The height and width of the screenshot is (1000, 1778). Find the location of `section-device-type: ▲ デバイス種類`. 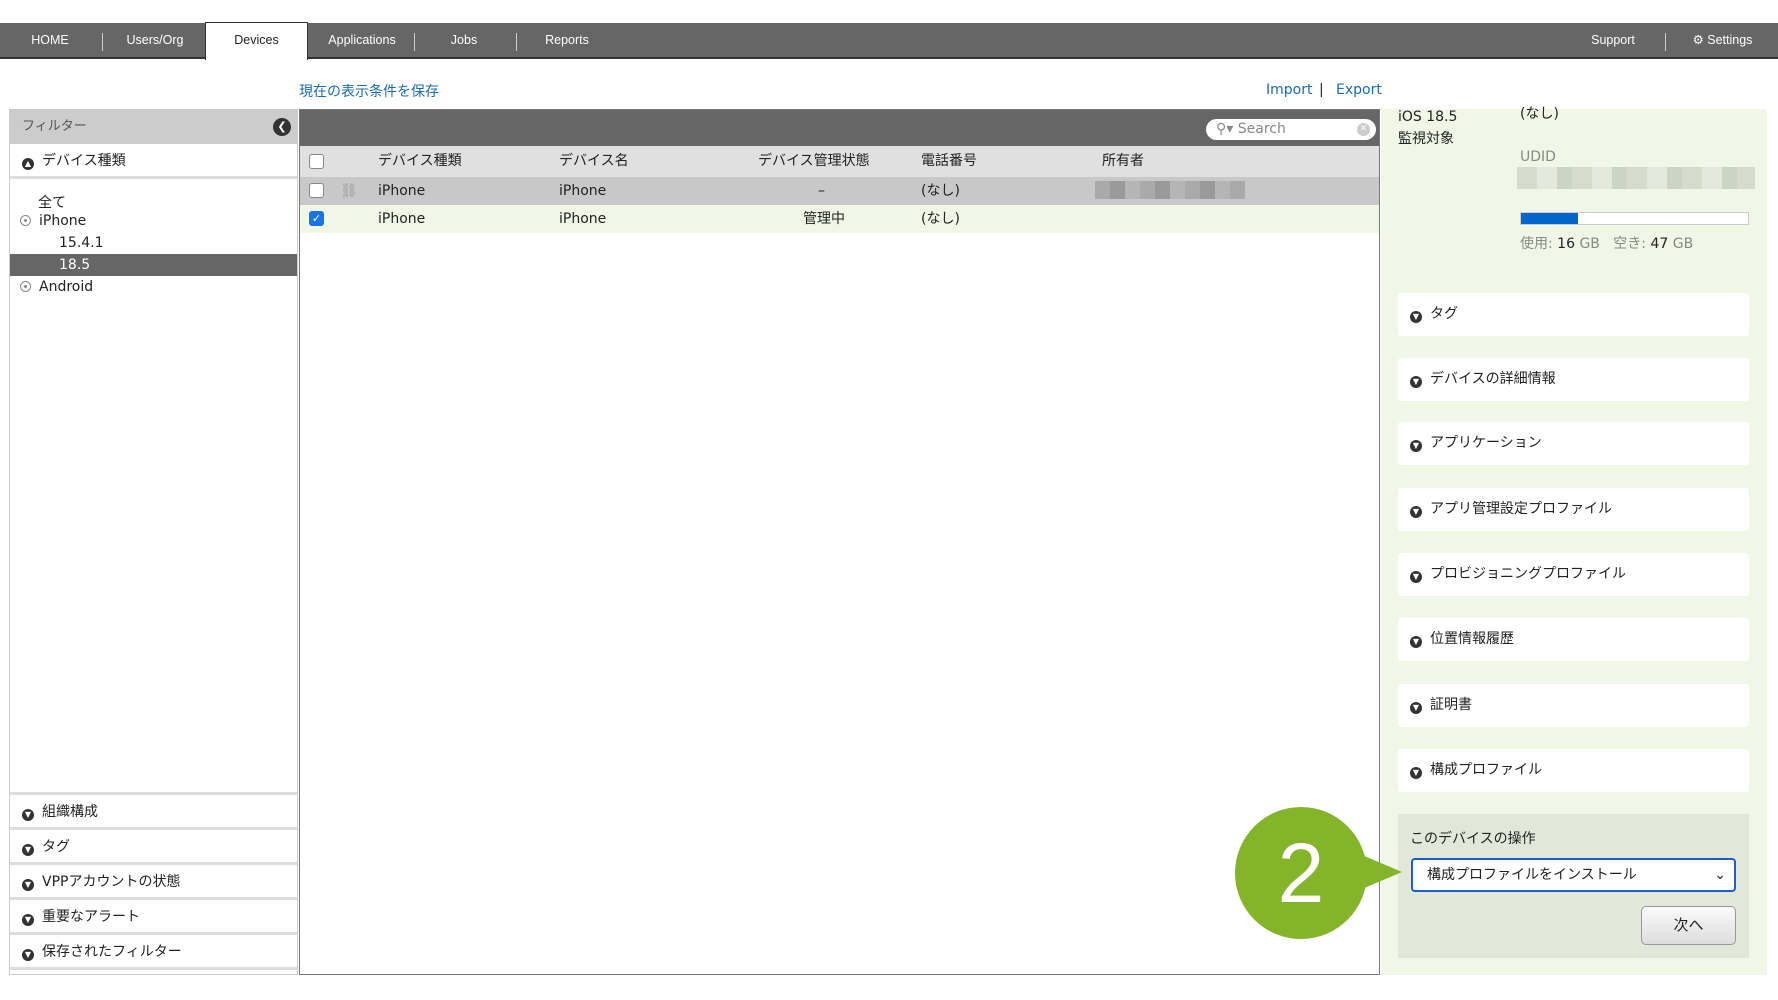

section-device-type: ▲ デバイス種類 is located at coordinates (153, 161).